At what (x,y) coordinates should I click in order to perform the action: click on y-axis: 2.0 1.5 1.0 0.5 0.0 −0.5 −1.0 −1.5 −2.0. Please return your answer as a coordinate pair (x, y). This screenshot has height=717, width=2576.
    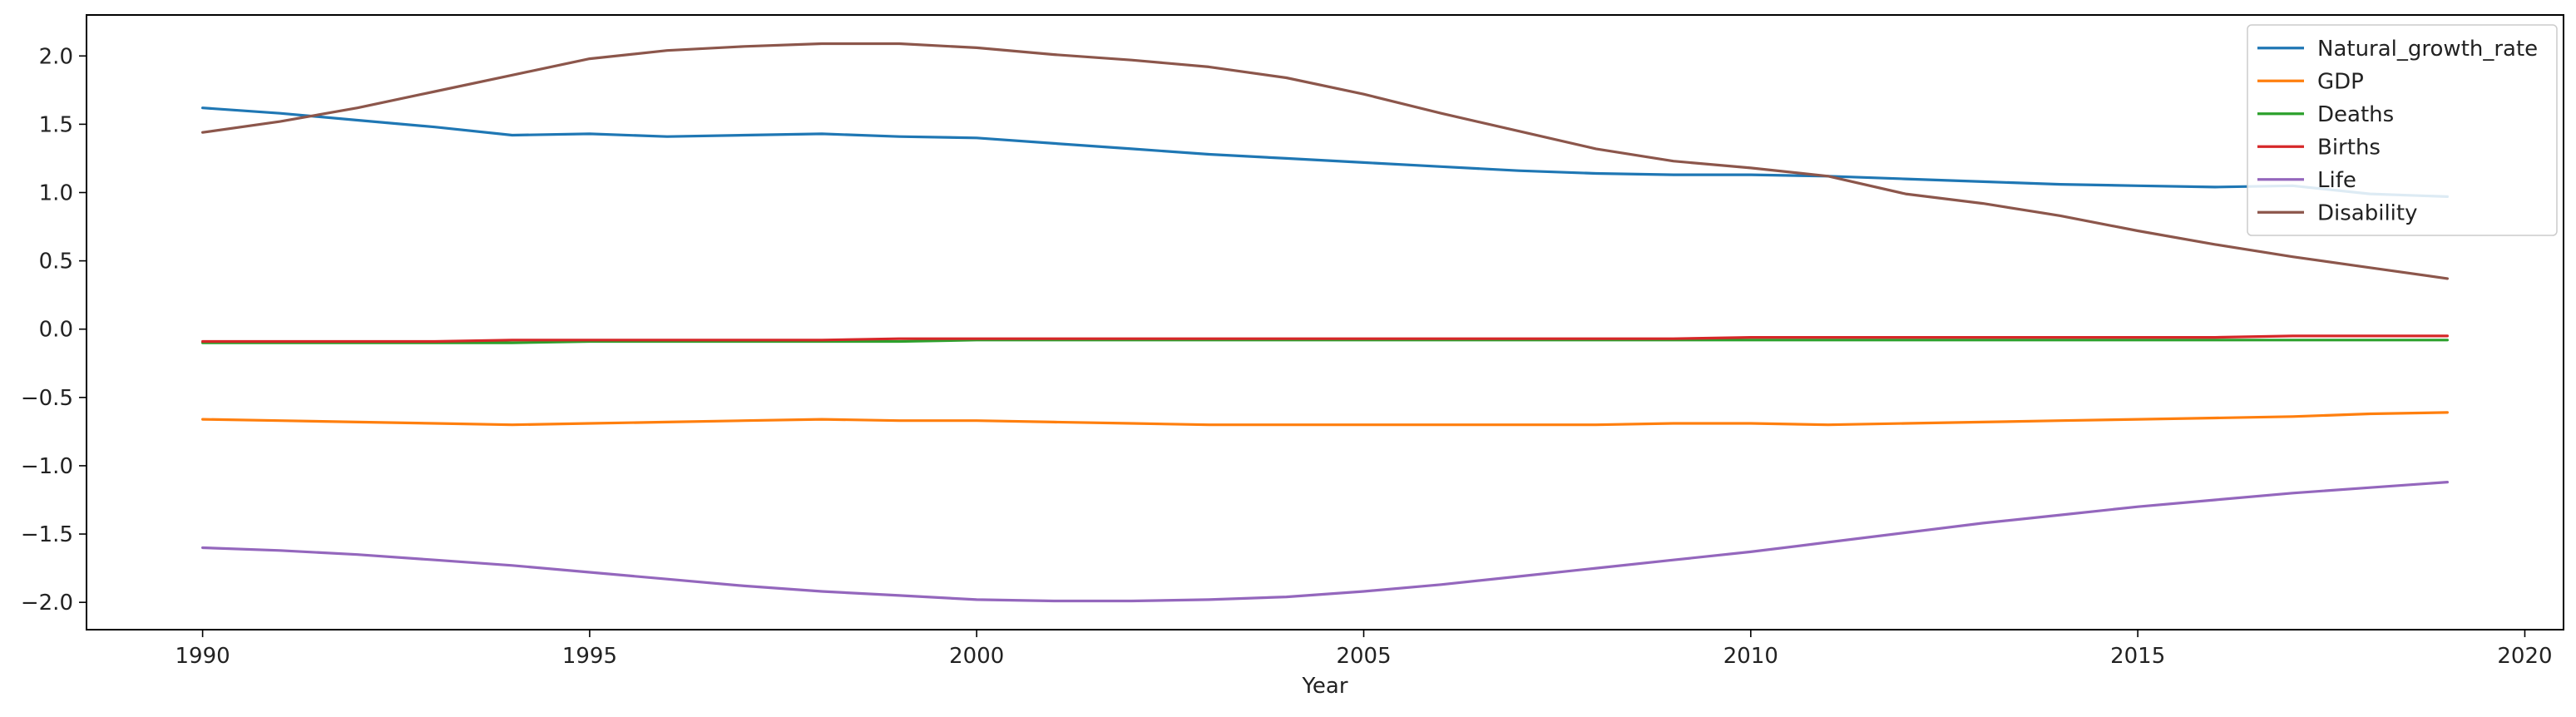
    Looking at the image, I should click on (54, 330).